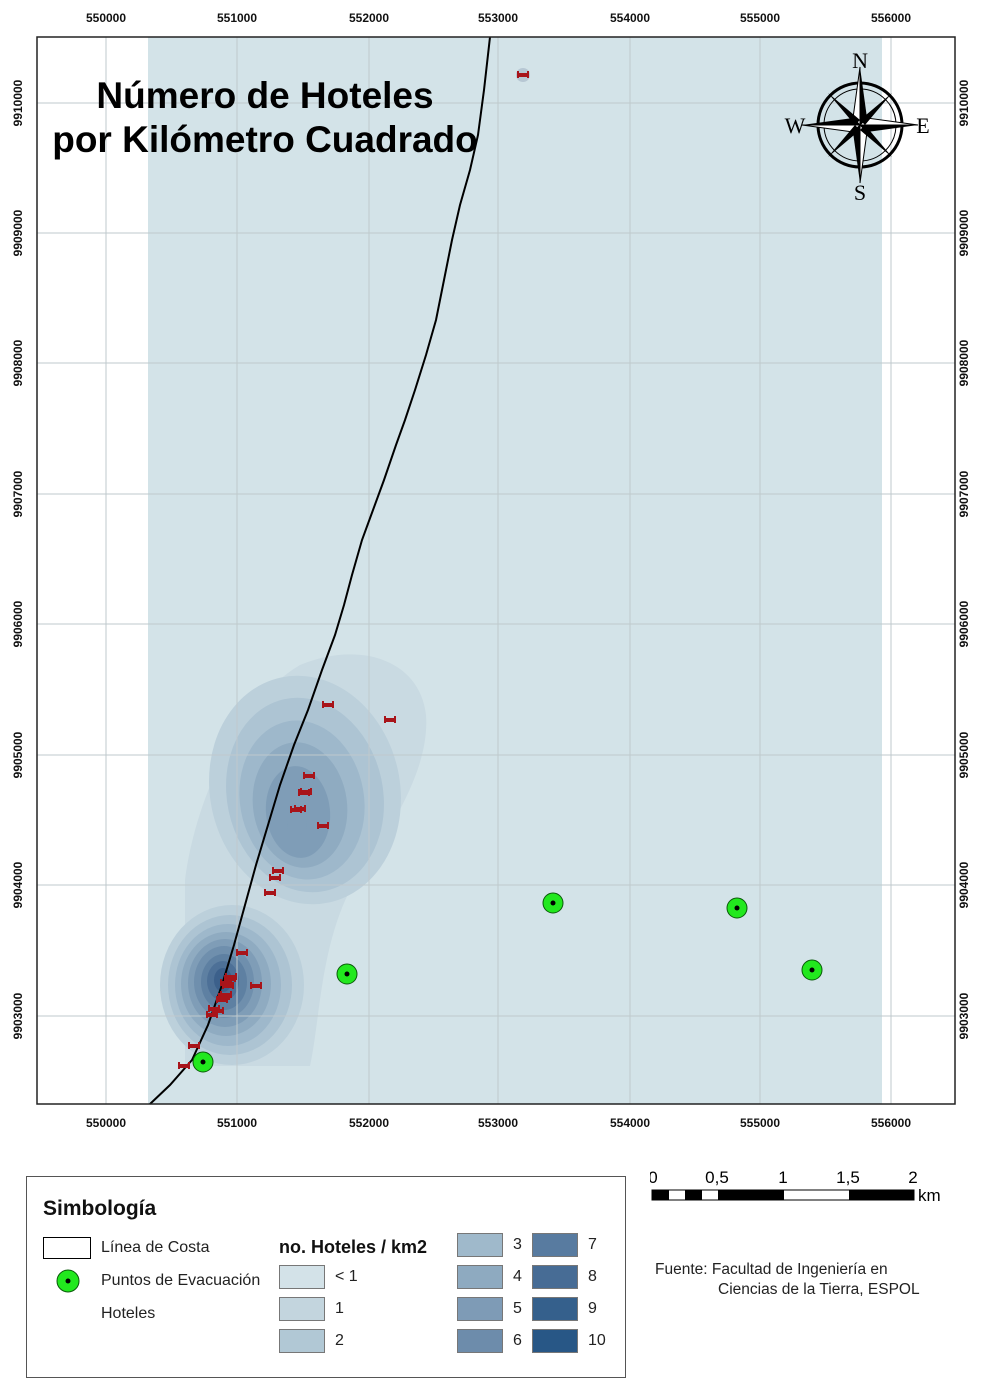 This screenshot has height=1378, width=984. What do you see at coordinates (18, 102) in the screenshot?
I see `tick-label-y-left: 9910000` at bounding box center [18, 102].